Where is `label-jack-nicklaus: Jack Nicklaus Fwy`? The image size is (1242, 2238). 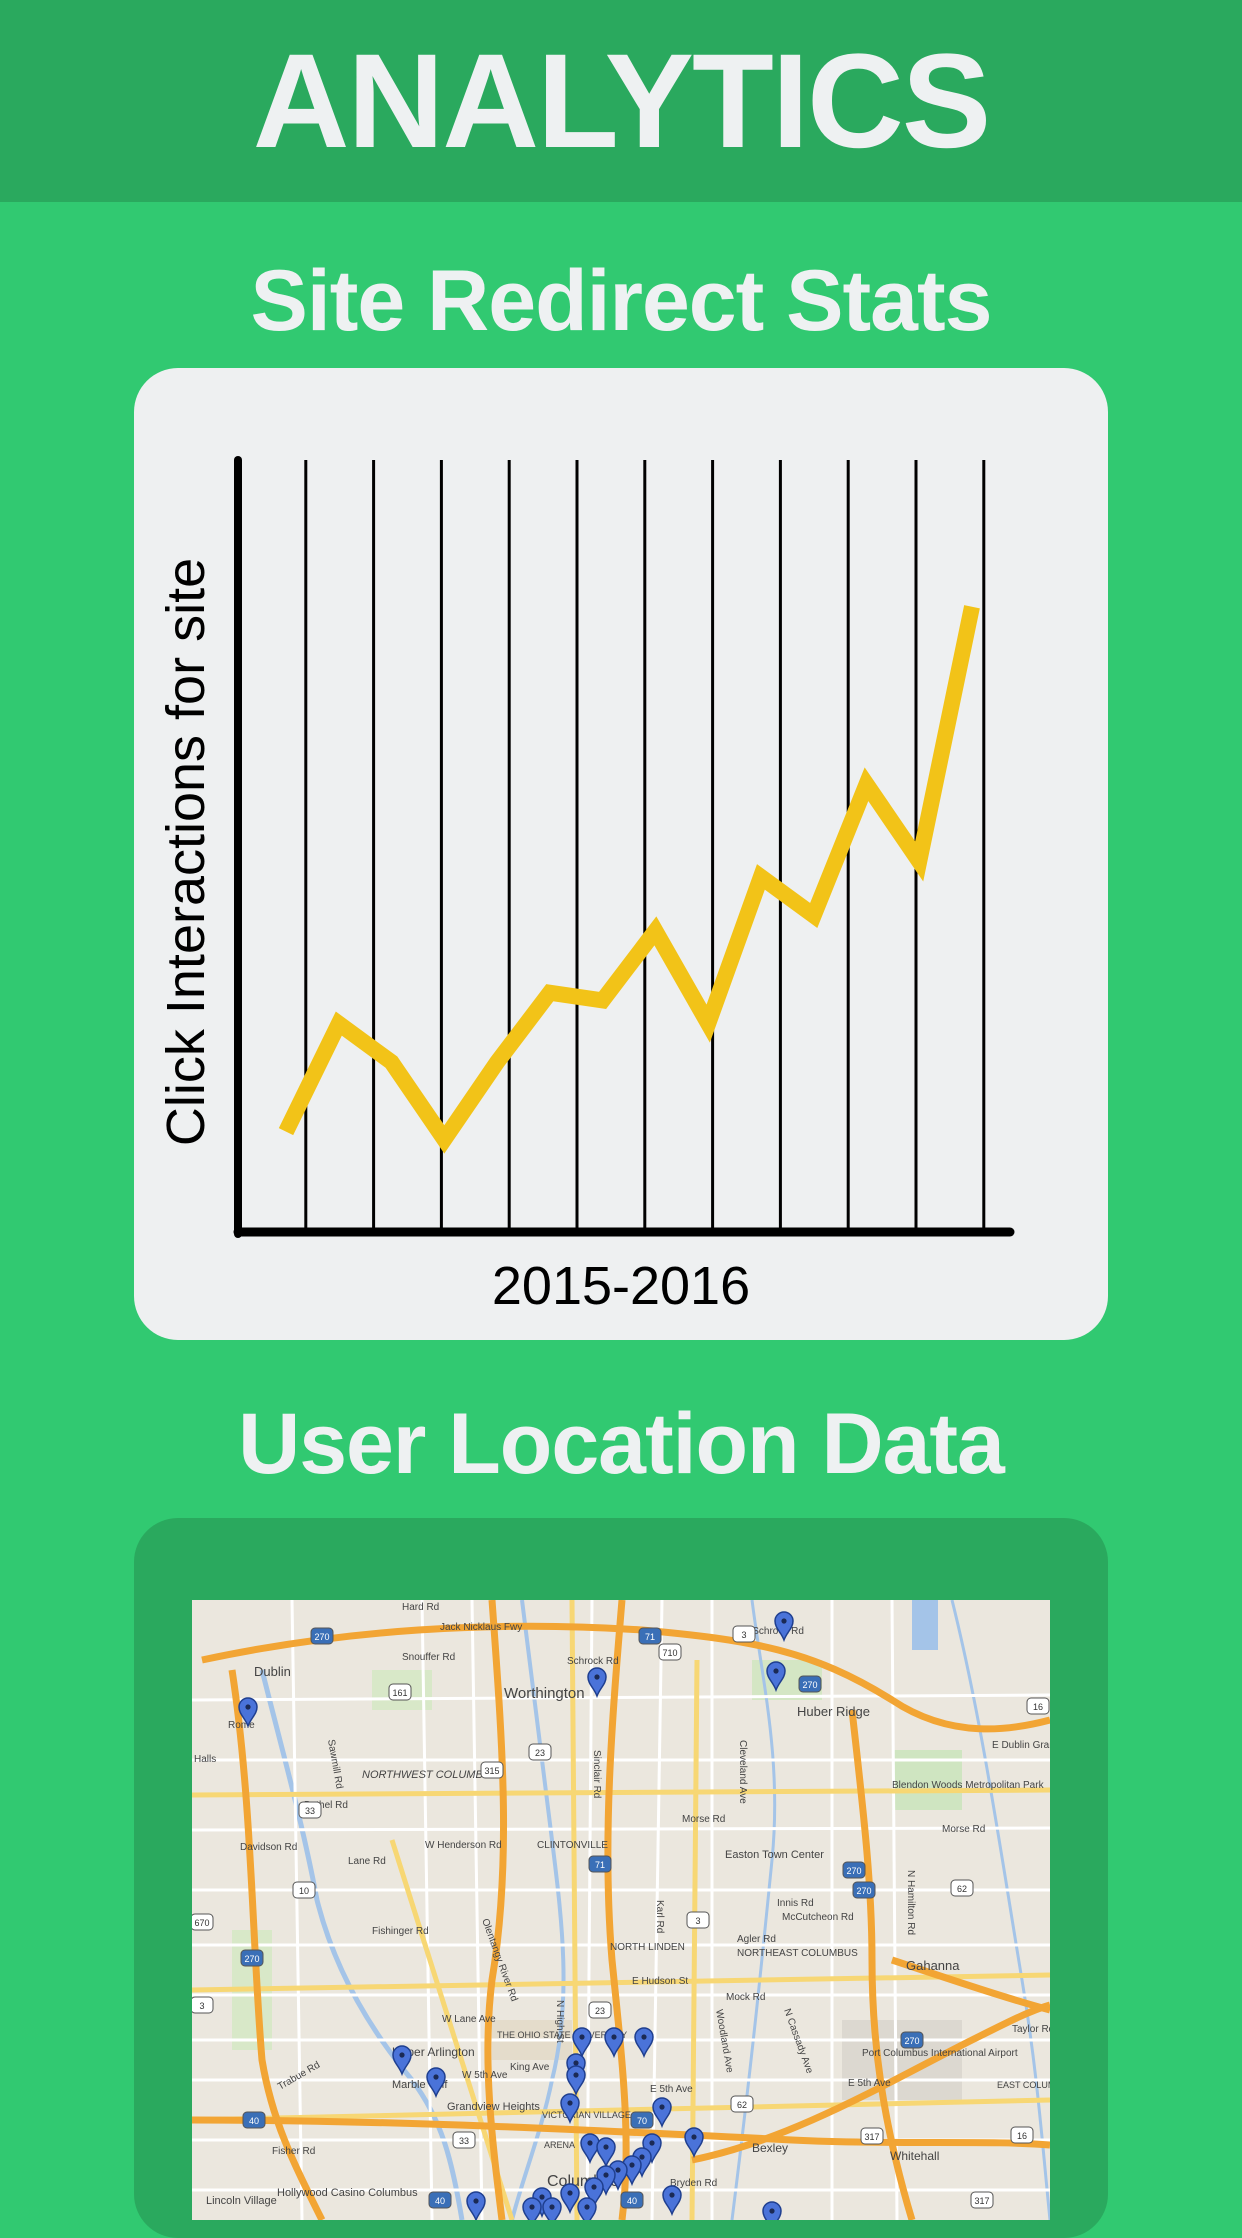 label-jack-nicklaus: Jack Nicklaus Fwy is located at coordinates (481, 1627).